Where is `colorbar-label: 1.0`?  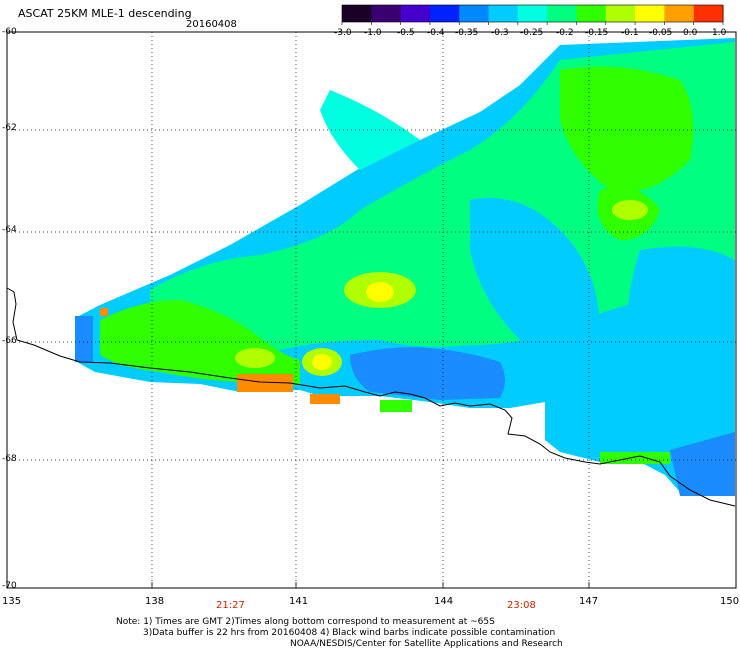
colorbar-label: 1.0 is located at coordinates (719, 33).